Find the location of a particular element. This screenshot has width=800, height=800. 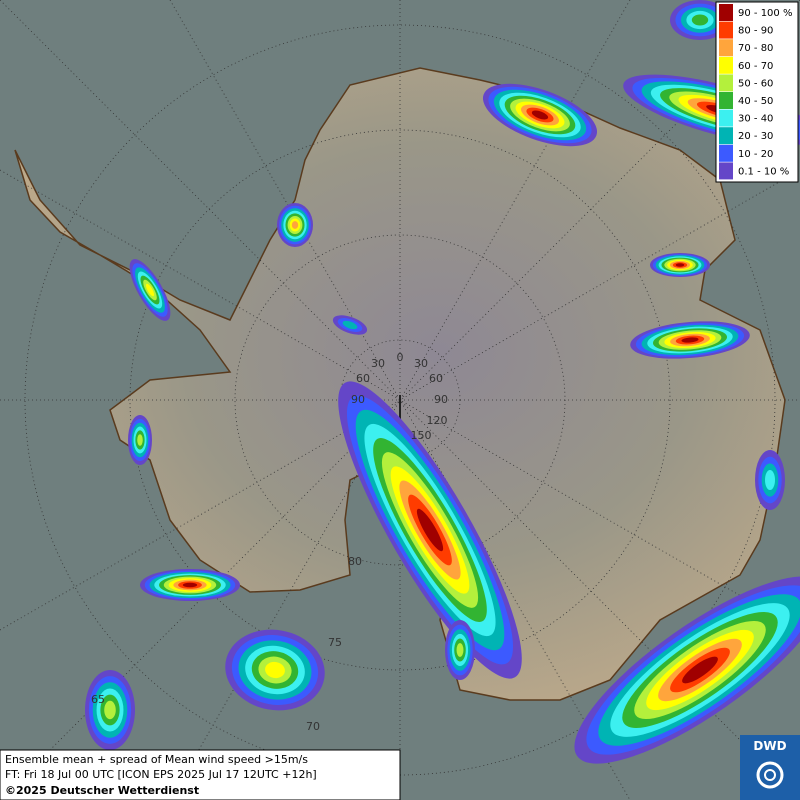

grid-label: 150 is located at coordinates (421, 435).